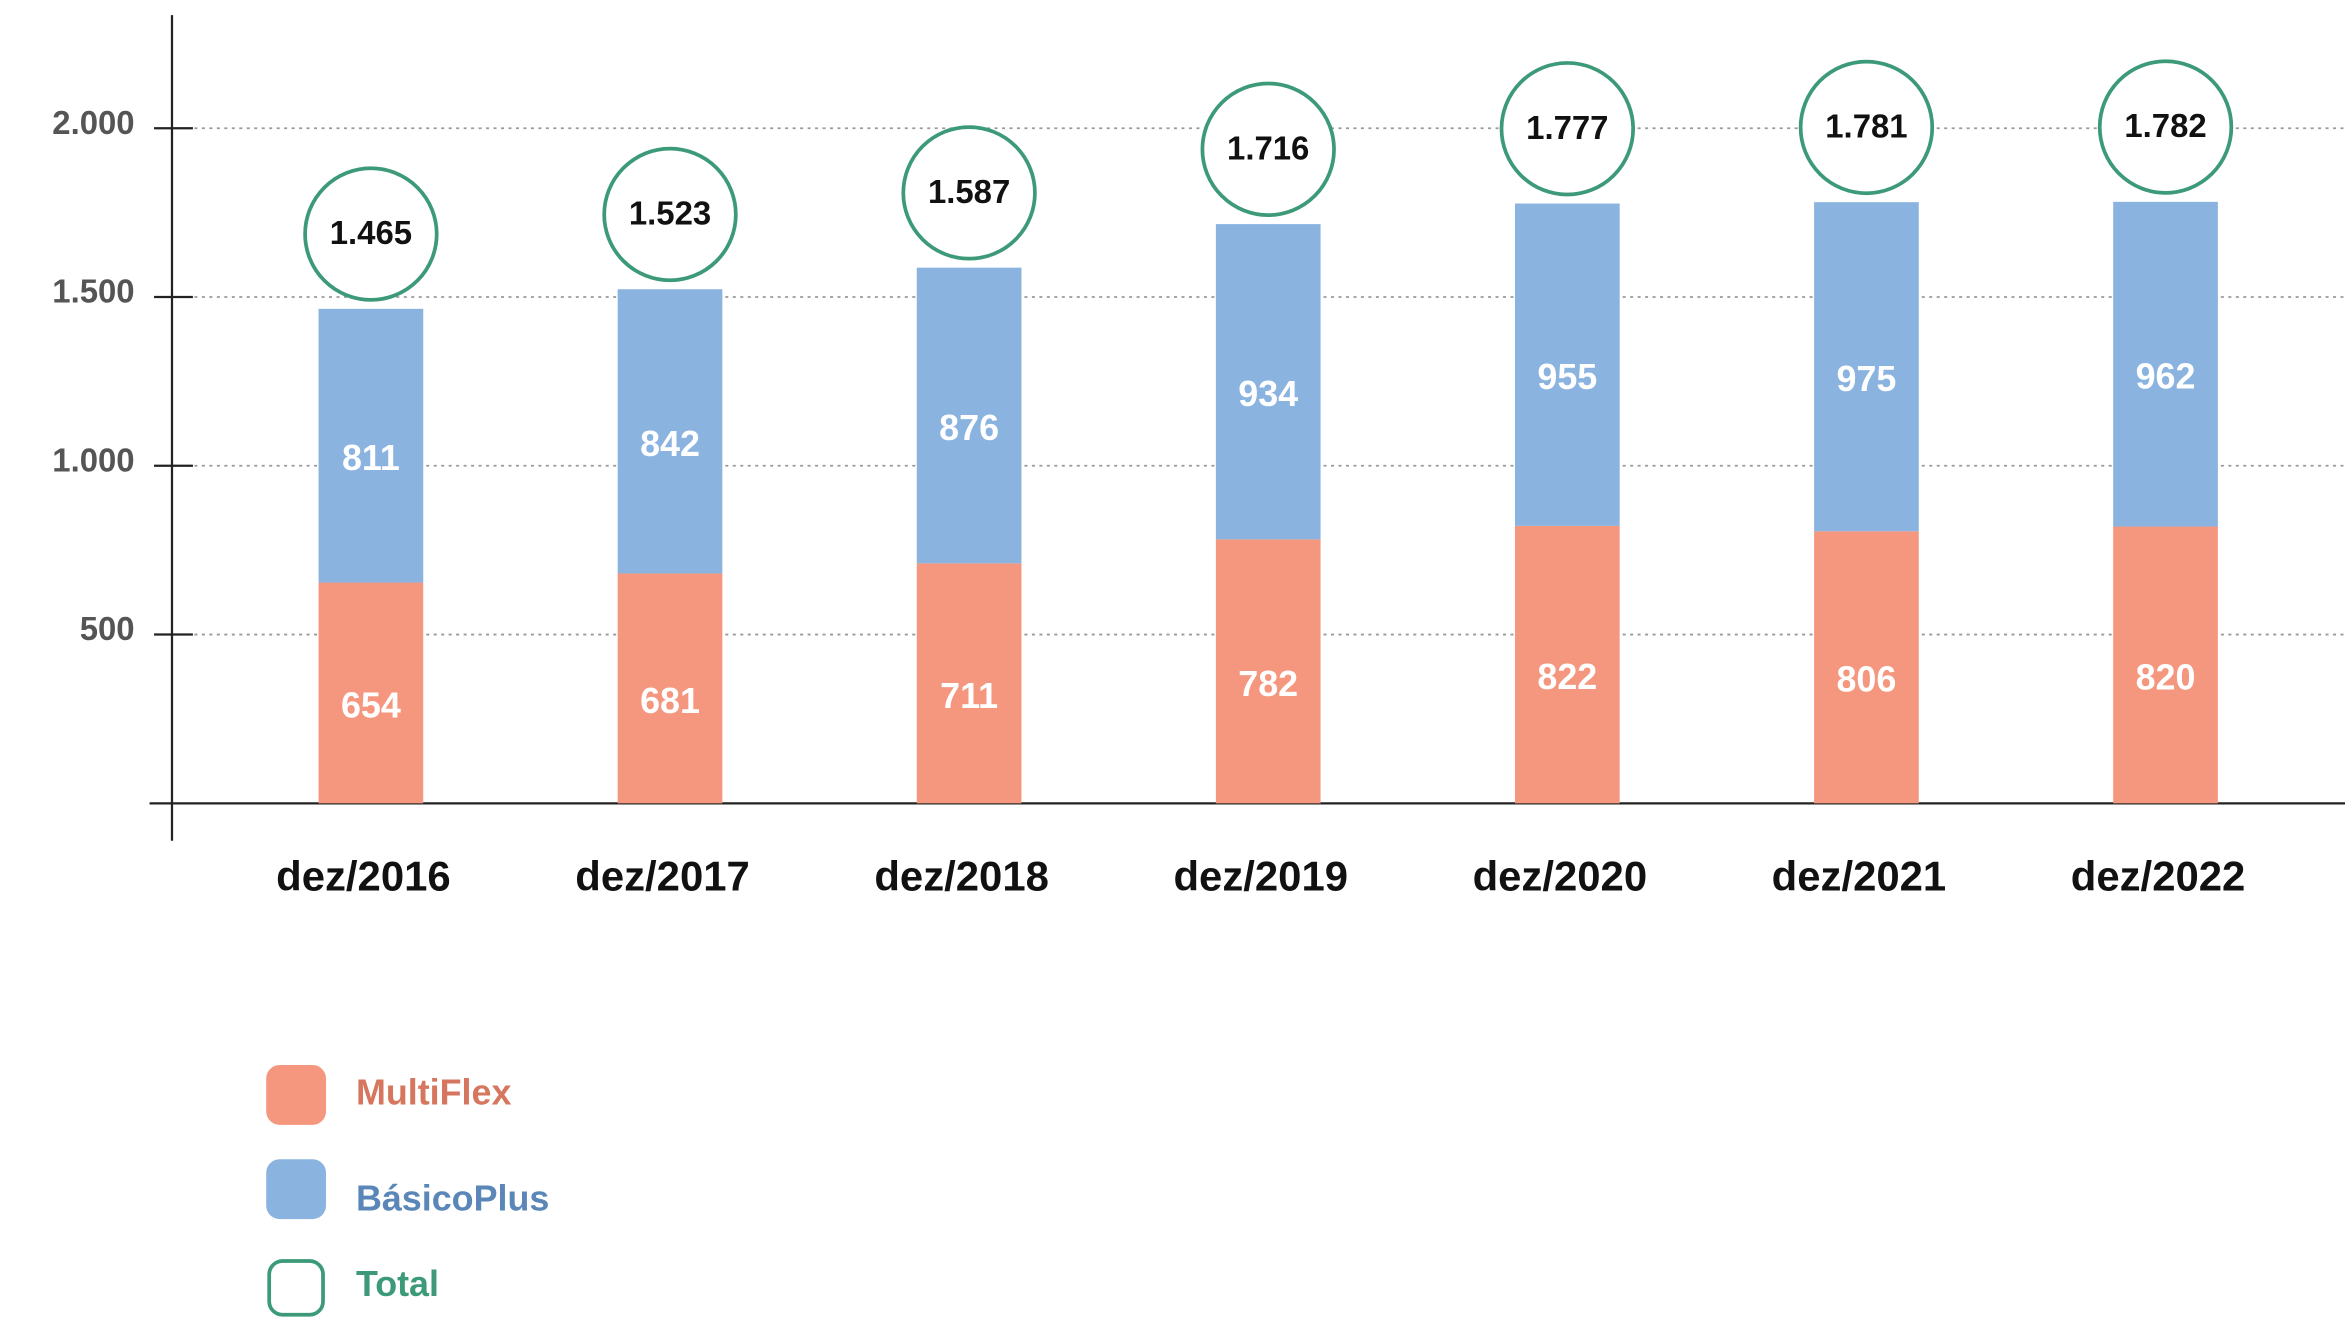  I want to click on x-tick-label: dez/2019, so click(1260, 876).